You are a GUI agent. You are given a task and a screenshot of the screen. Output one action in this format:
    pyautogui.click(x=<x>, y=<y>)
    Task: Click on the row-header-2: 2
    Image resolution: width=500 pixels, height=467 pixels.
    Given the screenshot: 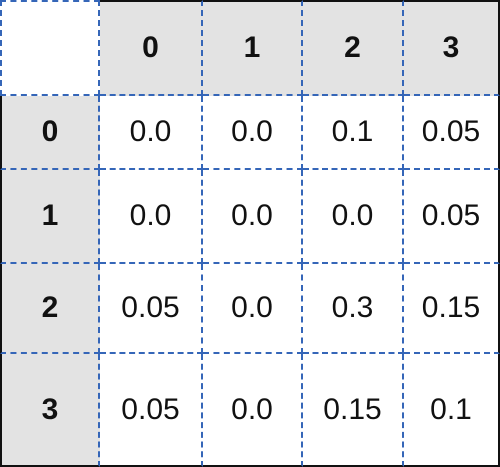 What is the action you would take?
    pyautogui.click(x=50, y=309)
    